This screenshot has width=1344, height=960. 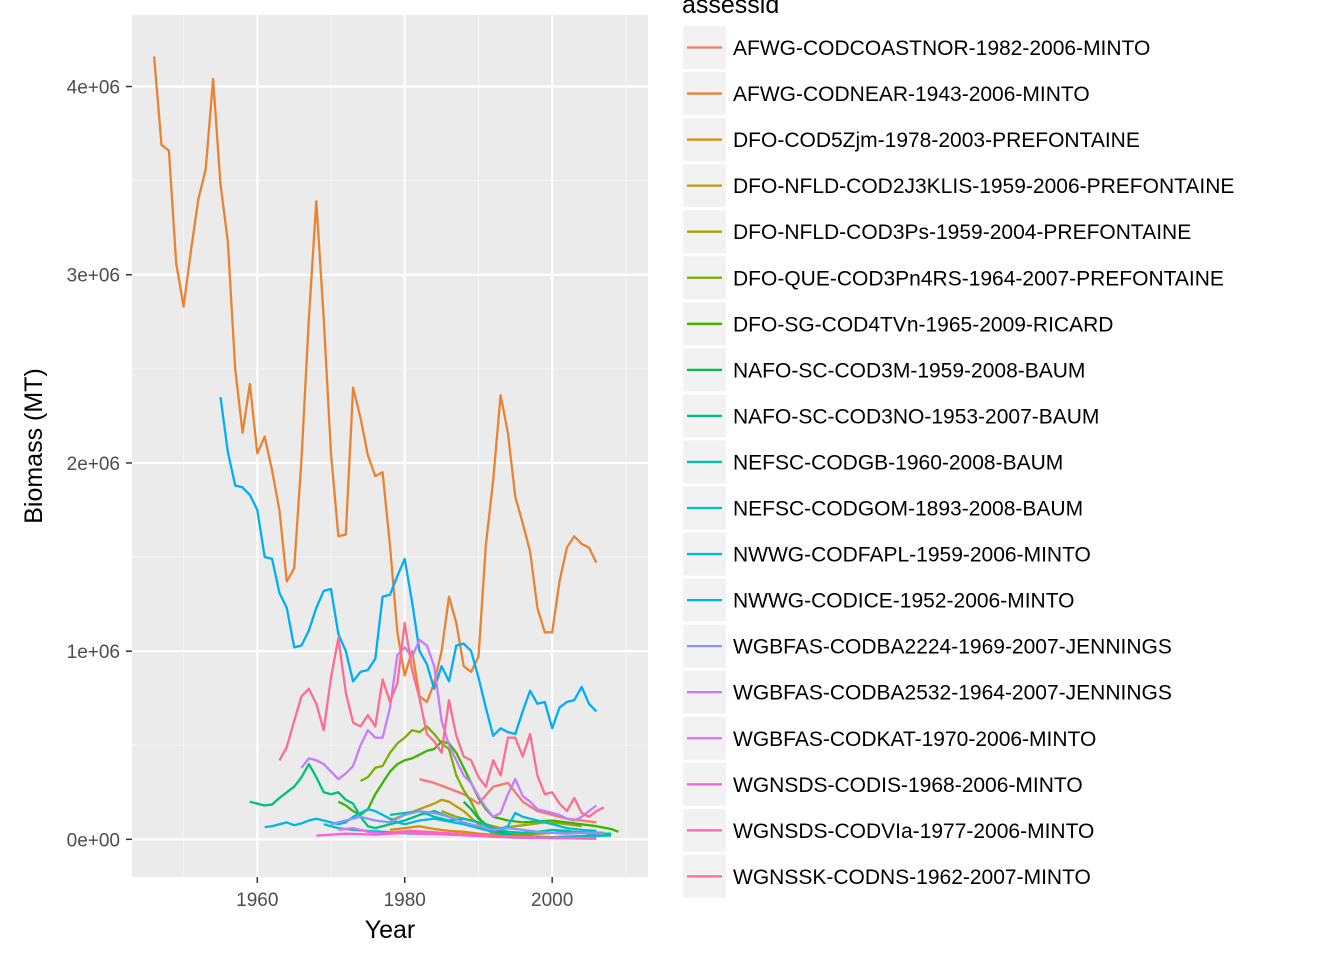 I want to click on legend-label: WGBFAS-CODBA2532-1964-2007-JENNINGS, so click(x=952, y=693).